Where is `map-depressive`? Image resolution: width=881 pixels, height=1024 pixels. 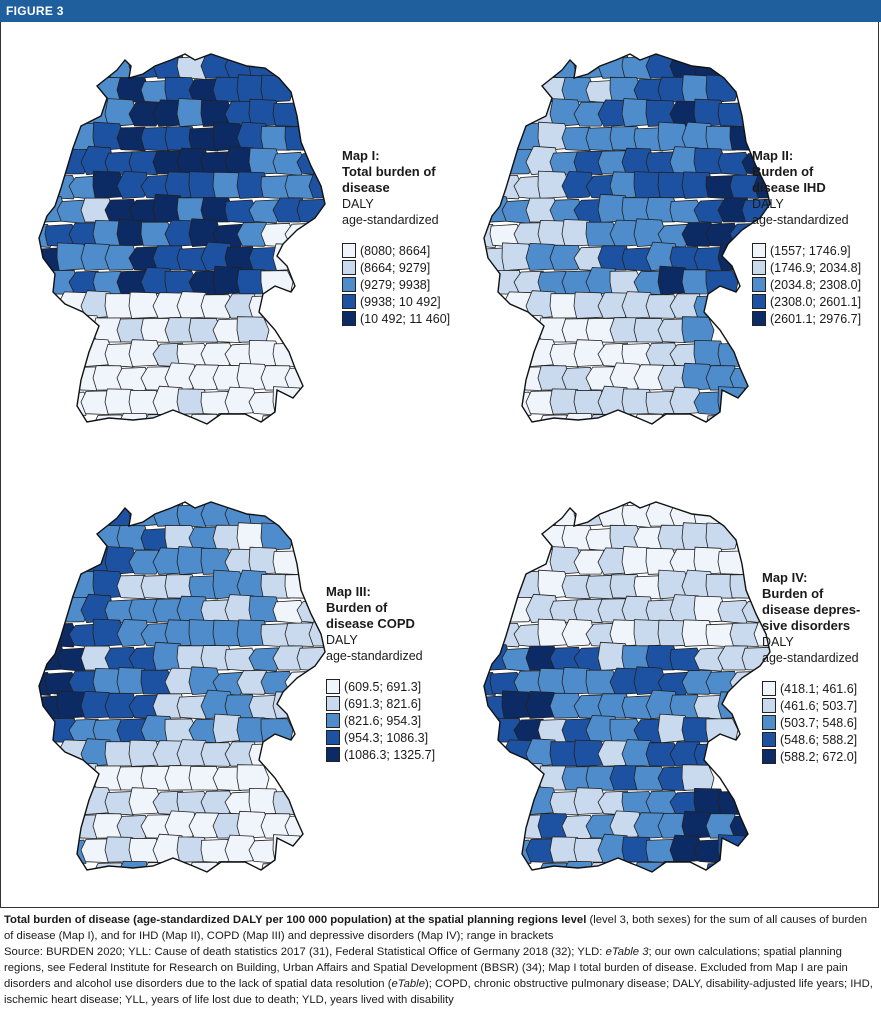
map-depressive is located at coordinates (627, 687).